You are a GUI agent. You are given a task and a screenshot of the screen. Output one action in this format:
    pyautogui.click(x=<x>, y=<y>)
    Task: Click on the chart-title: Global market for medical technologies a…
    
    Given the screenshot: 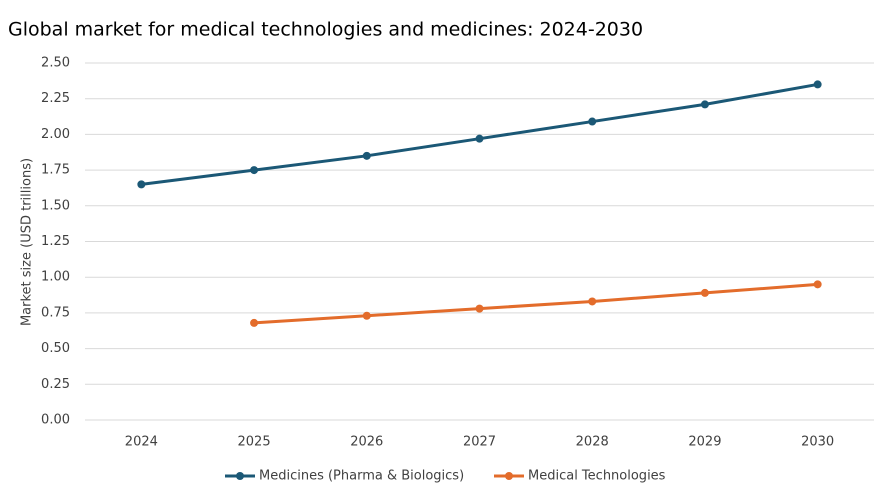 What is the action you would take?
    pyautogui.click(x=325, y=30)
    